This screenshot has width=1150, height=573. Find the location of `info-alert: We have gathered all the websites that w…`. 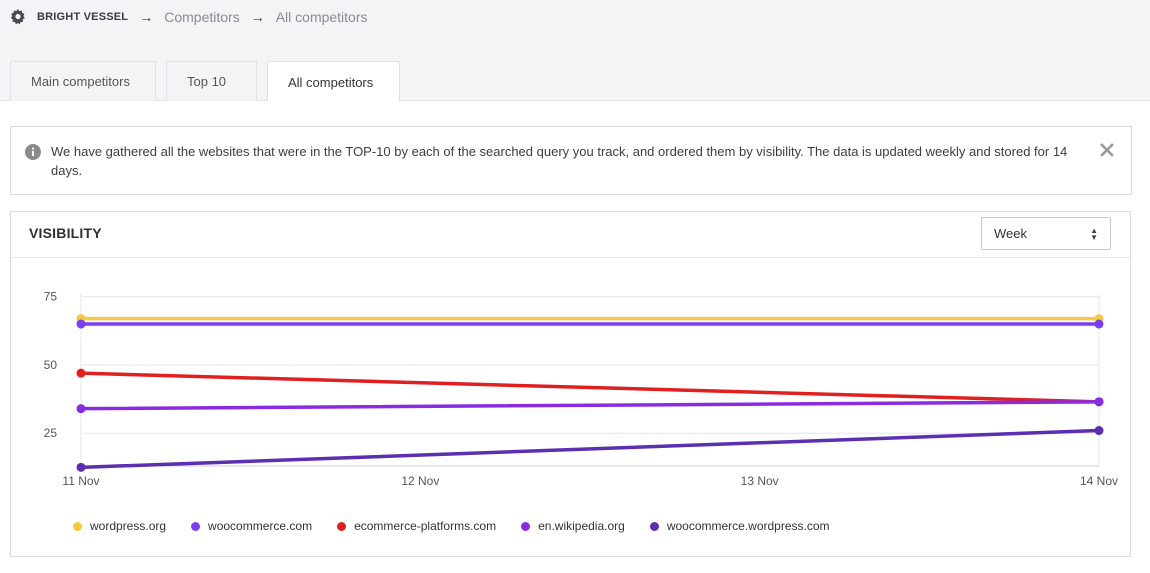

info-alert: We have gathered all the websites that w… is located at coordinates (571, 160).